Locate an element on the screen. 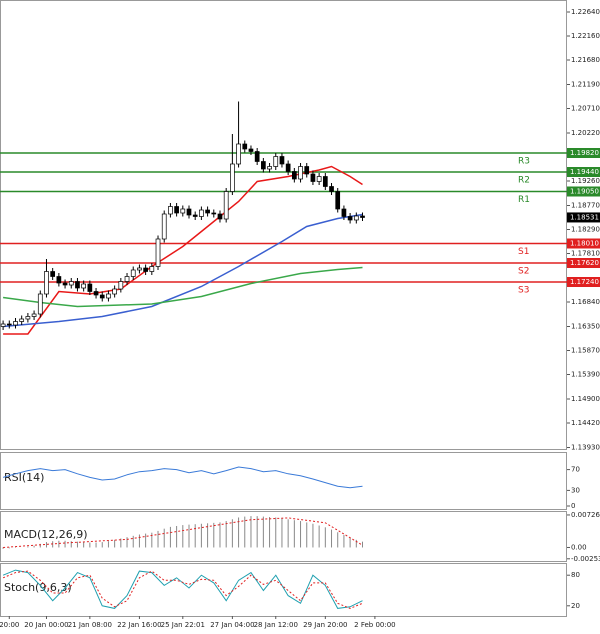  level-price: 1.18010 is located at coordinates (584, 244).